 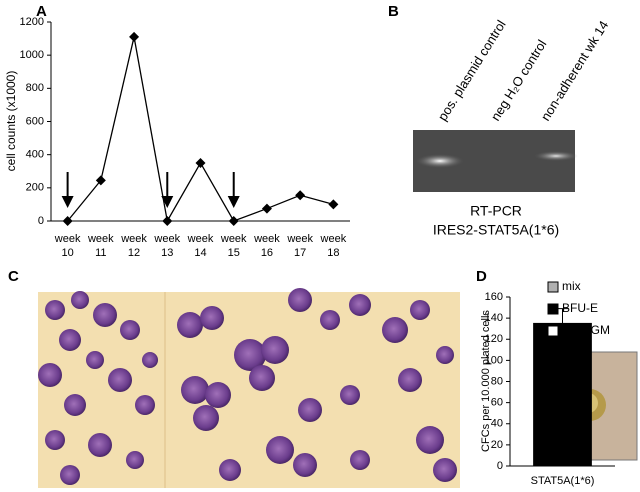 I want to click on lane-label: non-adherent wk 14, so click(x=575, y=70).